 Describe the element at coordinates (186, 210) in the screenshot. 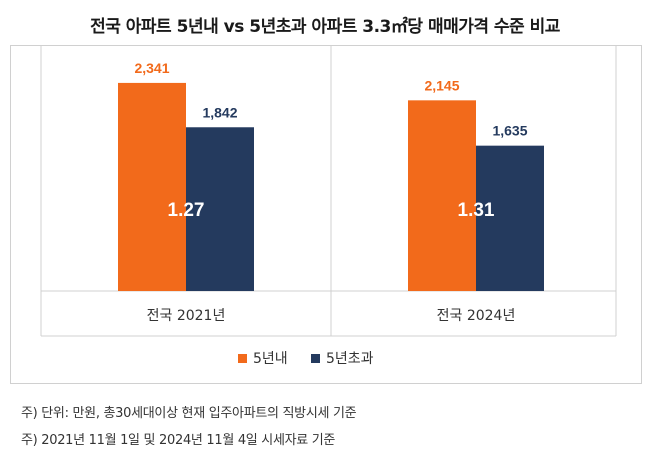

I see `ratio-label: 1.27` at that location.